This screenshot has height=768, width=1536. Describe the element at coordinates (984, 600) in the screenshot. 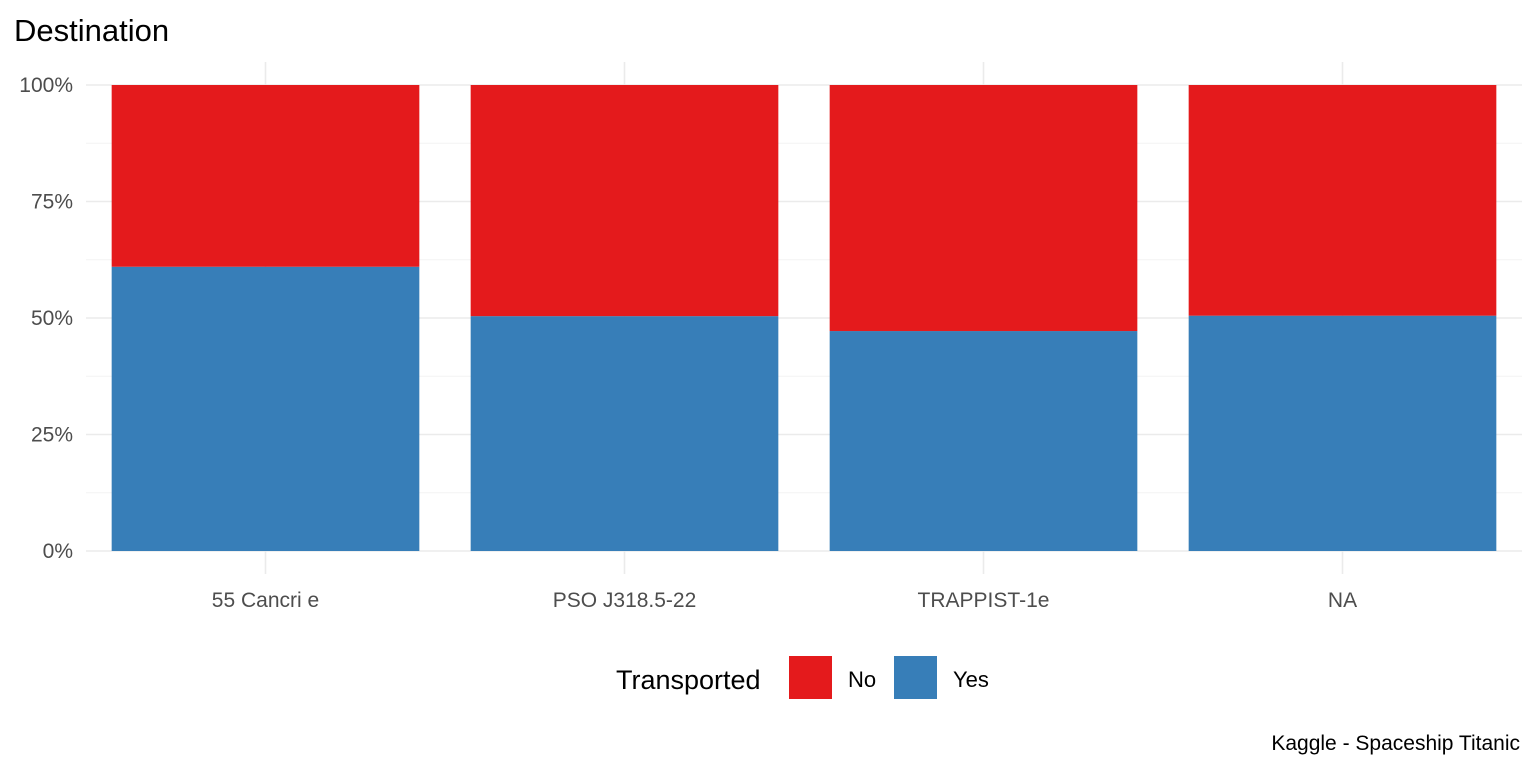

I see `x-tick-label: TRAPPIST-1e` at that location.